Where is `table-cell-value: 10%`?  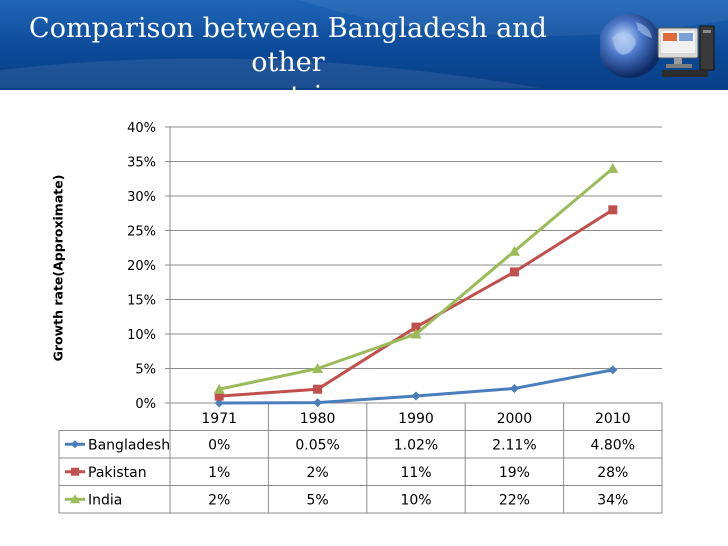 table-cell-value: 10% is located at coordinates (415, 500).